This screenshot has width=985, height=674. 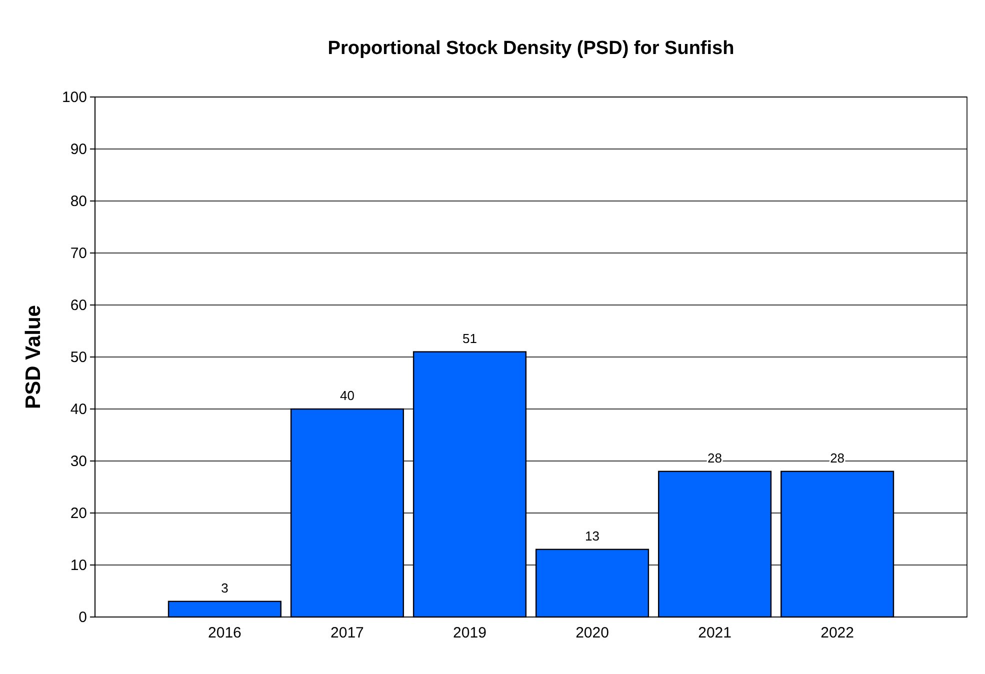 I want to click on y-tick-label: 70, so click(x=78, y=253).